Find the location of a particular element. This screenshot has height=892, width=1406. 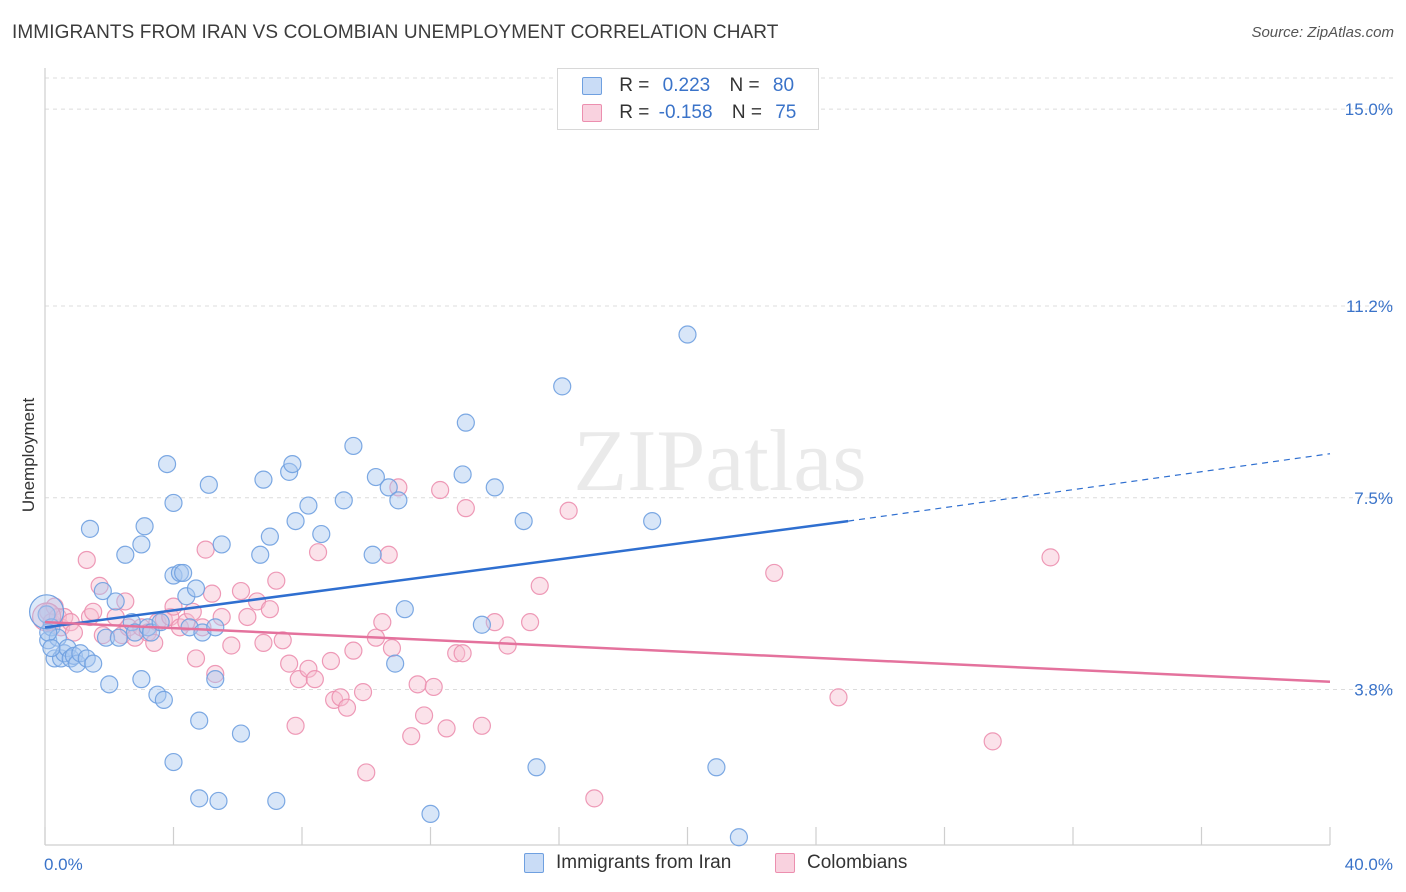

correlation-legend: R = 0.223 N = 80 R = -0.158 N = 75 is located at coordinates (688, 99).